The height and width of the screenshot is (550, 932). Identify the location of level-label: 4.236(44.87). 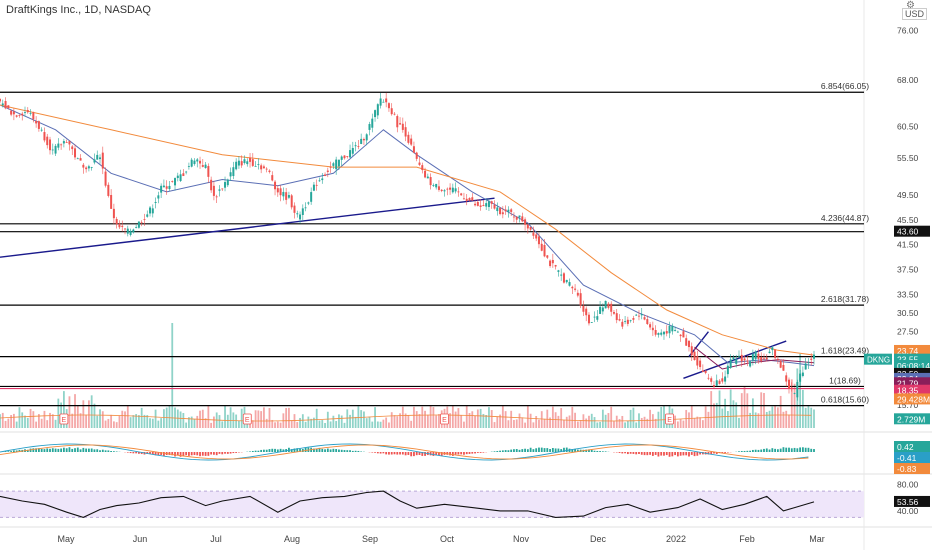
(845, 218).